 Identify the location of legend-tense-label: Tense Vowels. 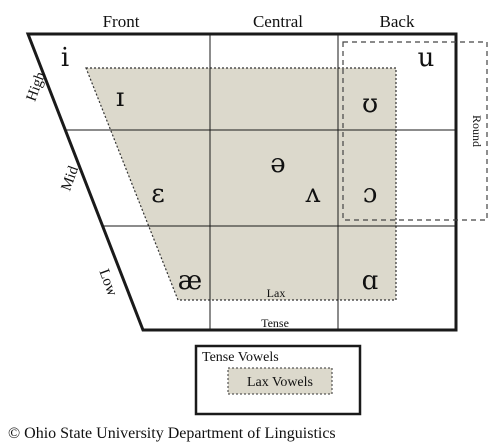
(240, 357).